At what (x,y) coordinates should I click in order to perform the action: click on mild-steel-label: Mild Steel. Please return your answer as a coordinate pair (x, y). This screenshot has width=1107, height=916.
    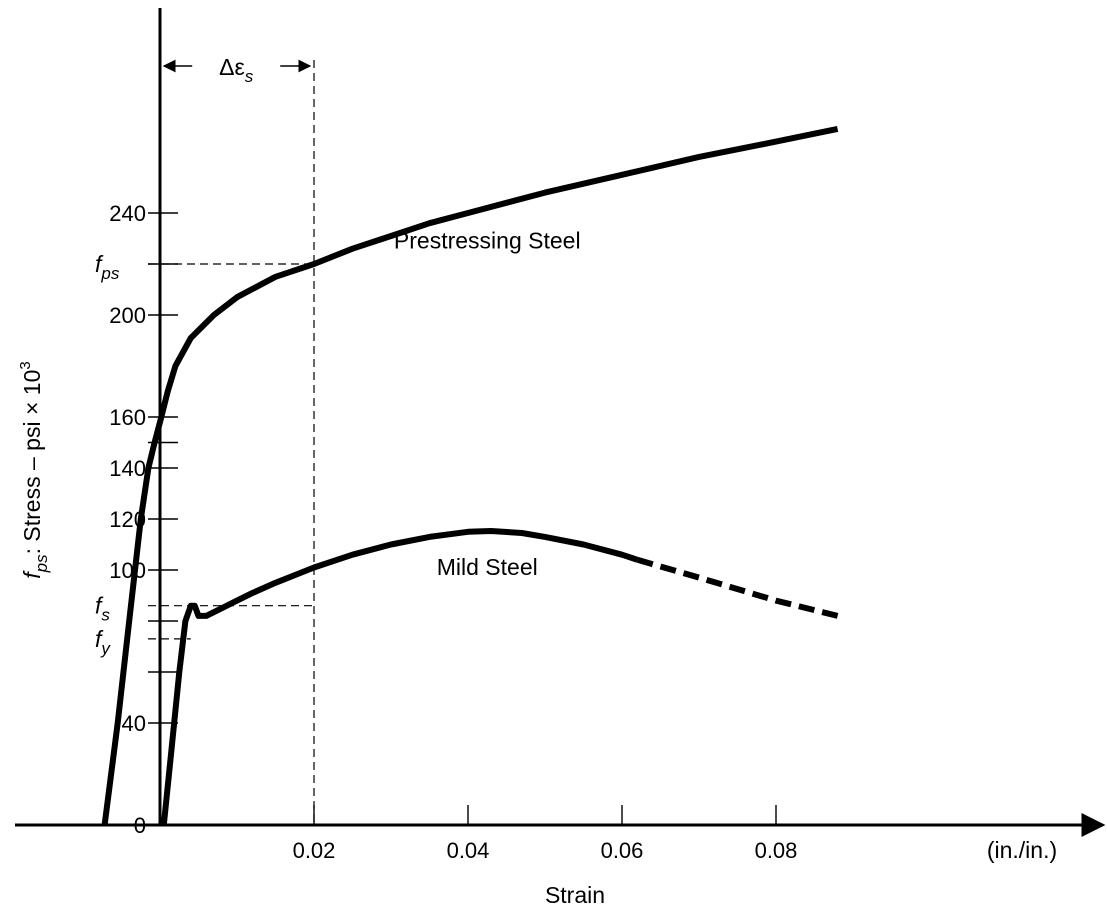
    Looking at the image, I should click on (487, 567).